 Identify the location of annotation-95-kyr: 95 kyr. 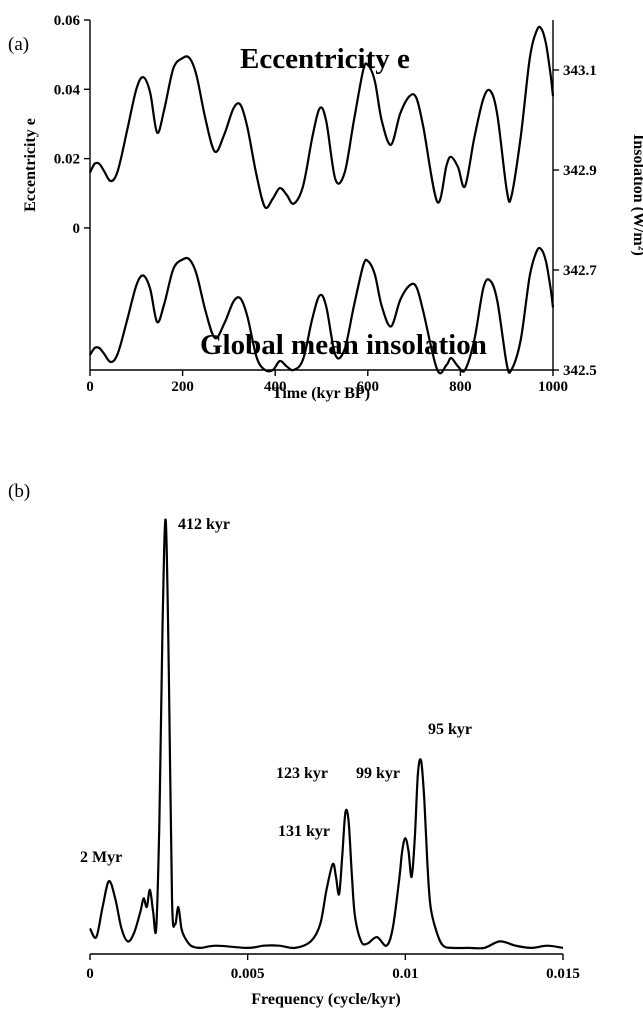
(450, 729).